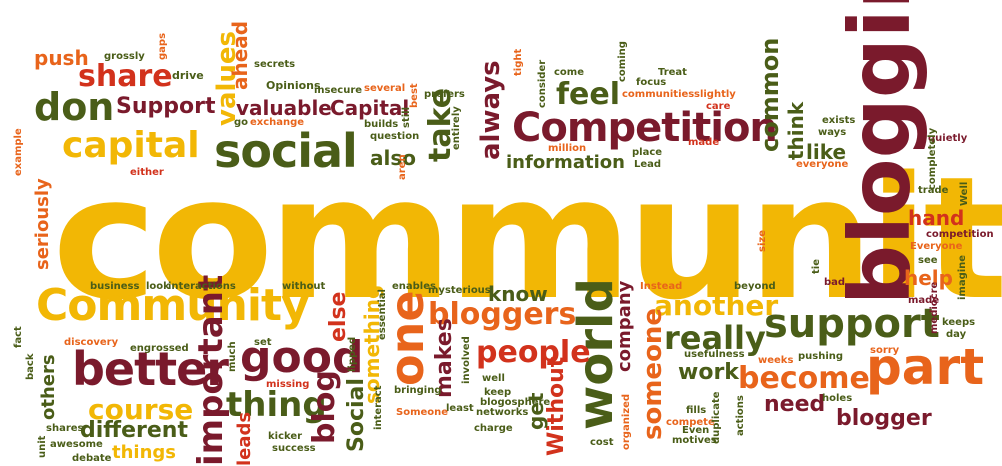 This screenshot has width=1002, height=466. Describe the element at coordinates (395, 136) in the screenshot. I see `word-question: question` at that location.